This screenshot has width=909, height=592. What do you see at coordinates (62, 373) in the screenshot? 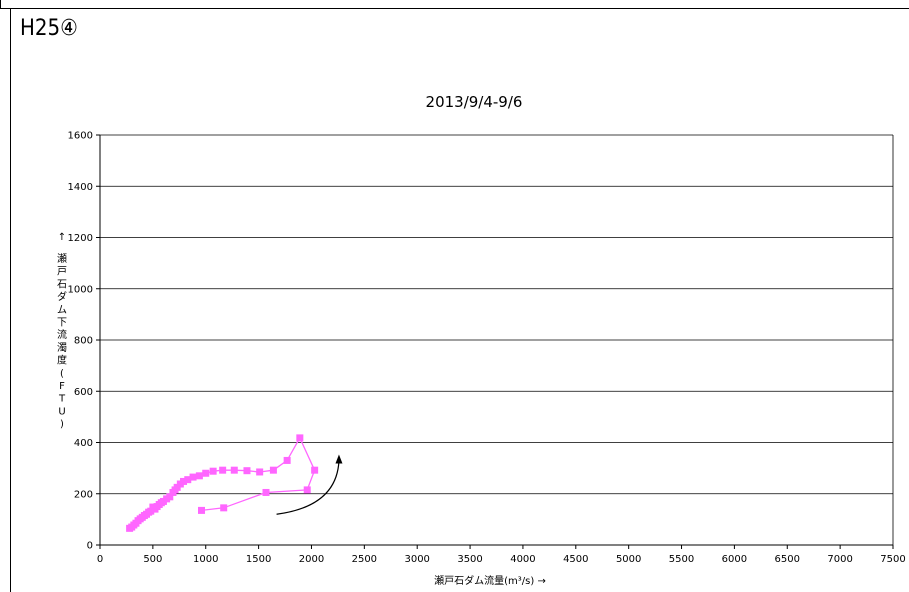
I see `y-axis-label-char: (` at bounding box center [62, 373].